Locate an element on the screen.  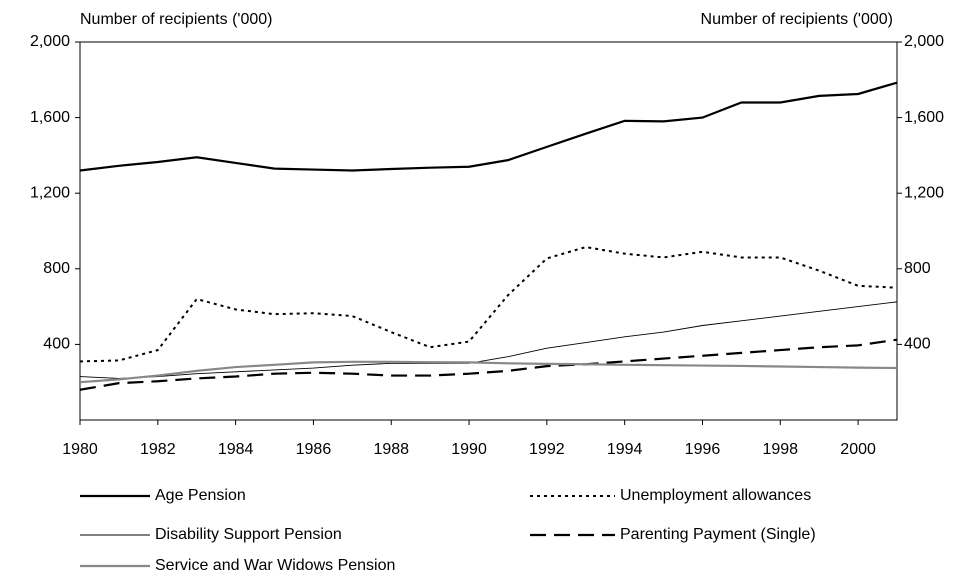
y-tick-label: 1,200 is located at coordinates (50, 192).